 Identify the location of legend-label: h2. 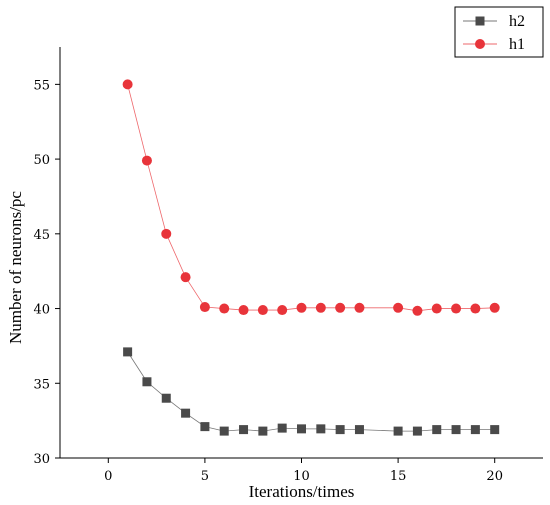
(517, 21).